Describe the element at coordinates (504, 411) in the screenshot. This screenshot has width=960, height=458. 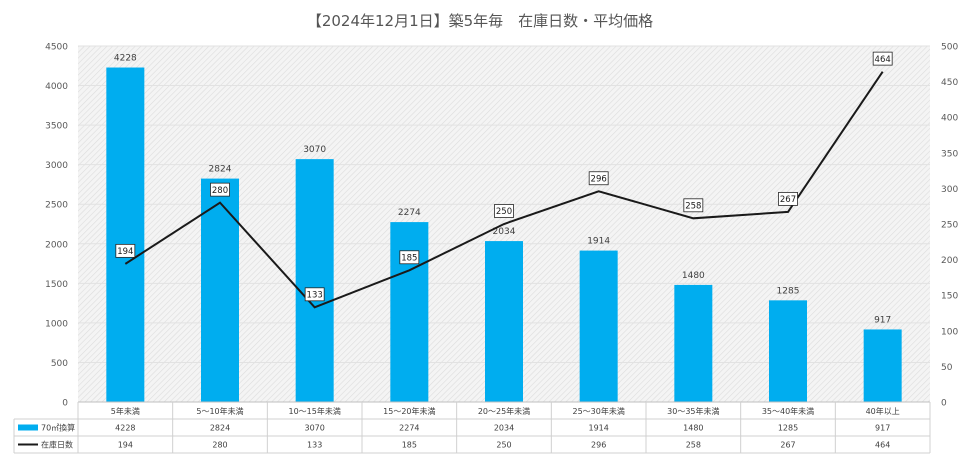
I see `x-tick-label: 20～25年未満` at that location.